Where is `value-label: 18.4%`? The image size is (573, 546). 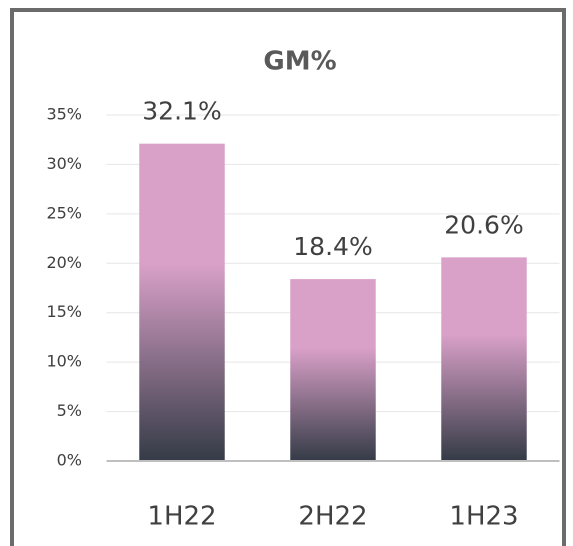
value-label: 18.4% is located at coordinates (332, 246).